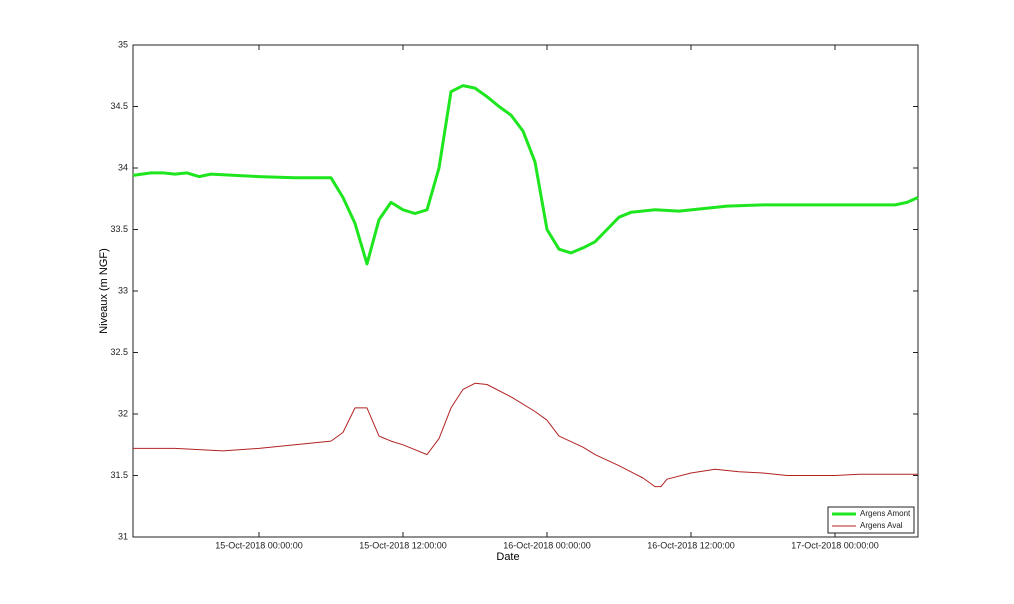 This screenshot has height=604, width=1014. What do you see at coordinates (259, 545) in the screenshot?
I see `x-tick-label: 15-Oct-2018 00:00:00` at bounding box center [259, 545].